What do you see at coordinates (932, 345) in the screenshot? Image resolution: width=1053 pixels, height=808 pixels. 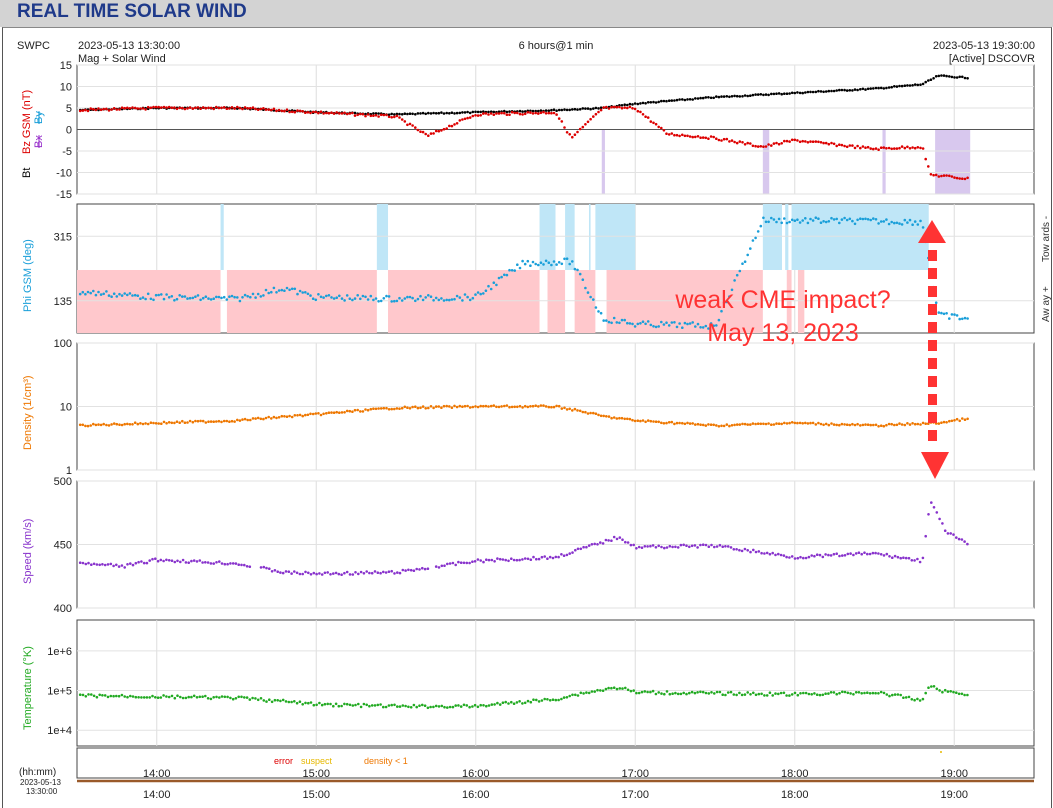 I see `dash-segment` at bounding box center [932, 345].